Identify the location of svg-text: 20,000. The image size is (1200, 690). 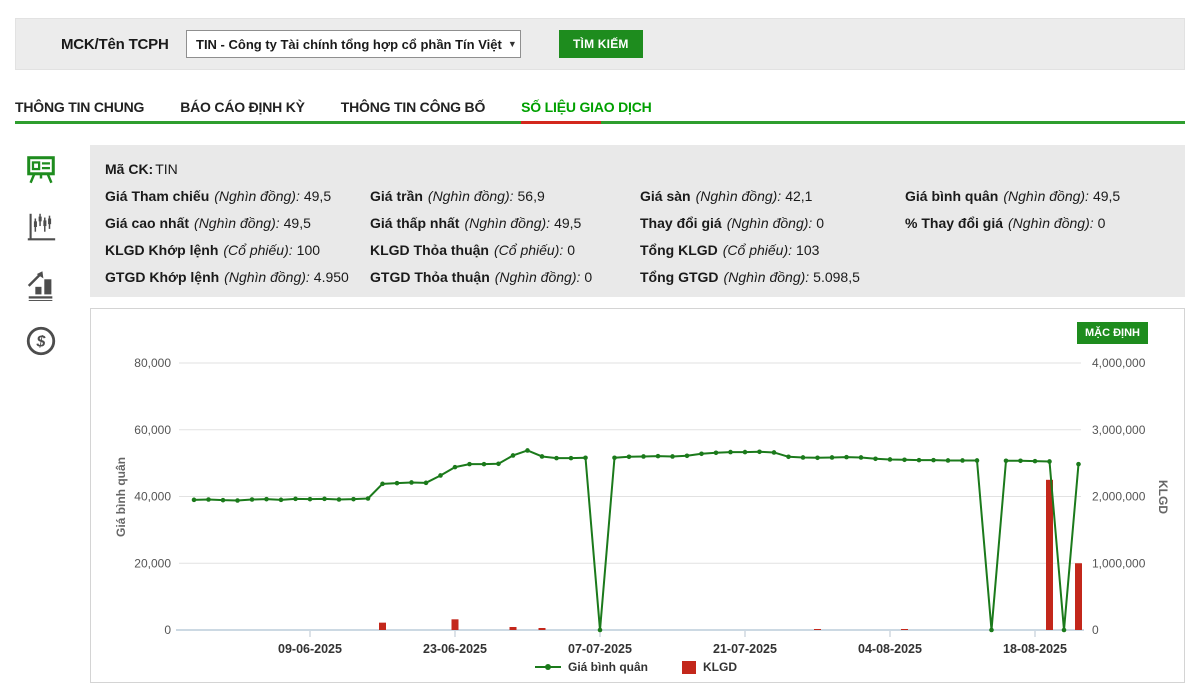
(152, 563).